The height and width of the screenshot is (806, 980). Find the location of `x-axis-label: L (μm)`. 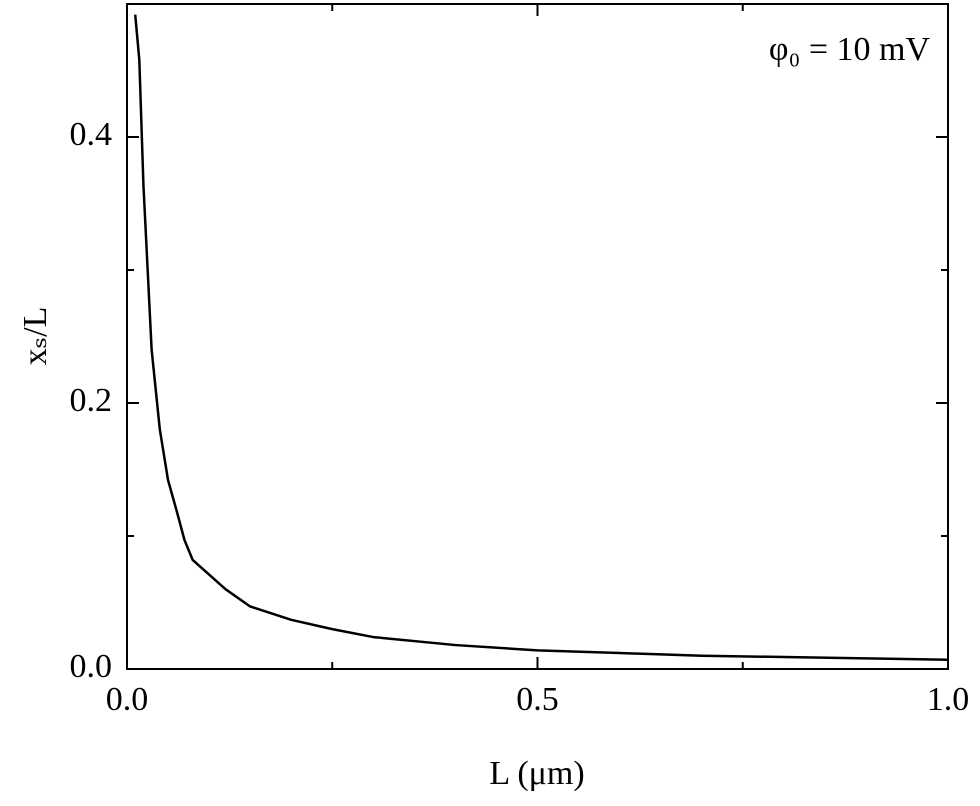

x-axis-label: L (μm) is located at coordinates (536, 773).